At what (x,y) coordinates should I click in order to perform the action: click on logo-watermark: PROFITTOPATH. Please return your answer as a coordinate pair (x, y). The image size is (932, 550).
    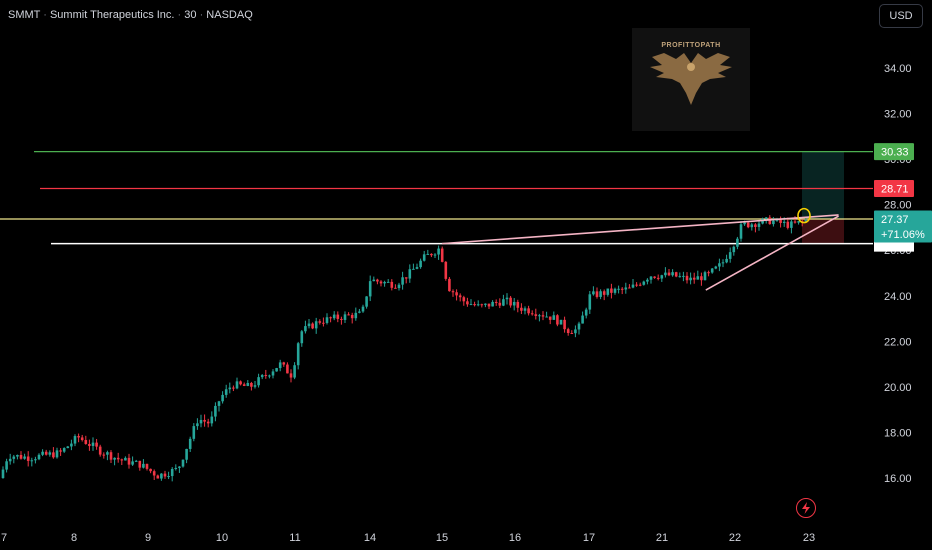
    Looking at the image, I should click on (691, 79).